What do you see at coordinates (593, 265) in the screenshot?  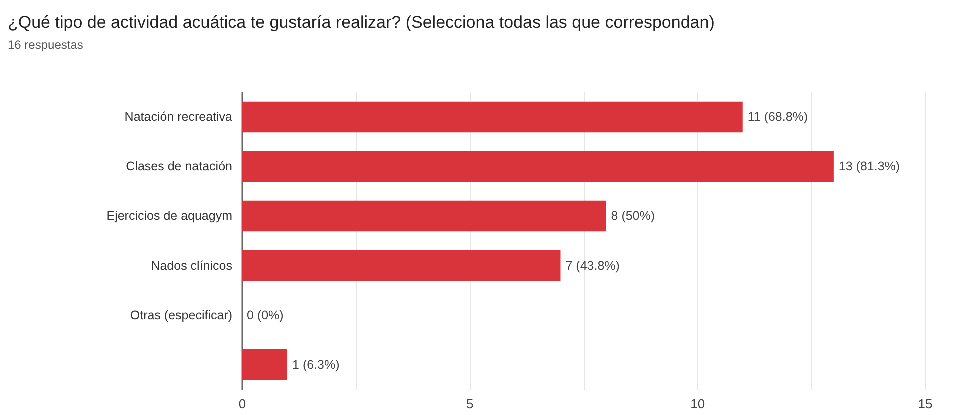 I see `data-label: 7 (43.8%)` at bounding box center [593, 265].